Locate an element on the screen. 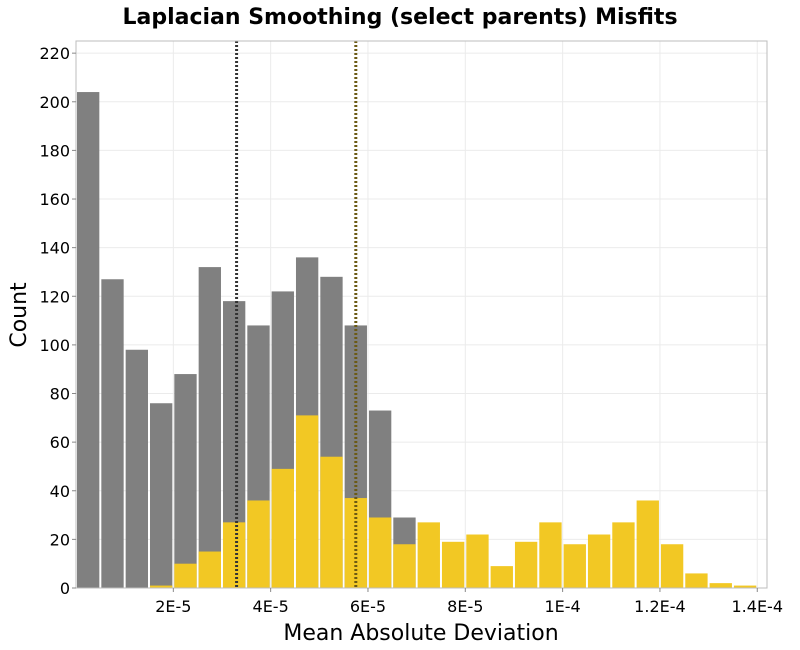 The height and width of the screenshot is (650, 800). y-tick-label: 220 is located at coordinates (54, 53).